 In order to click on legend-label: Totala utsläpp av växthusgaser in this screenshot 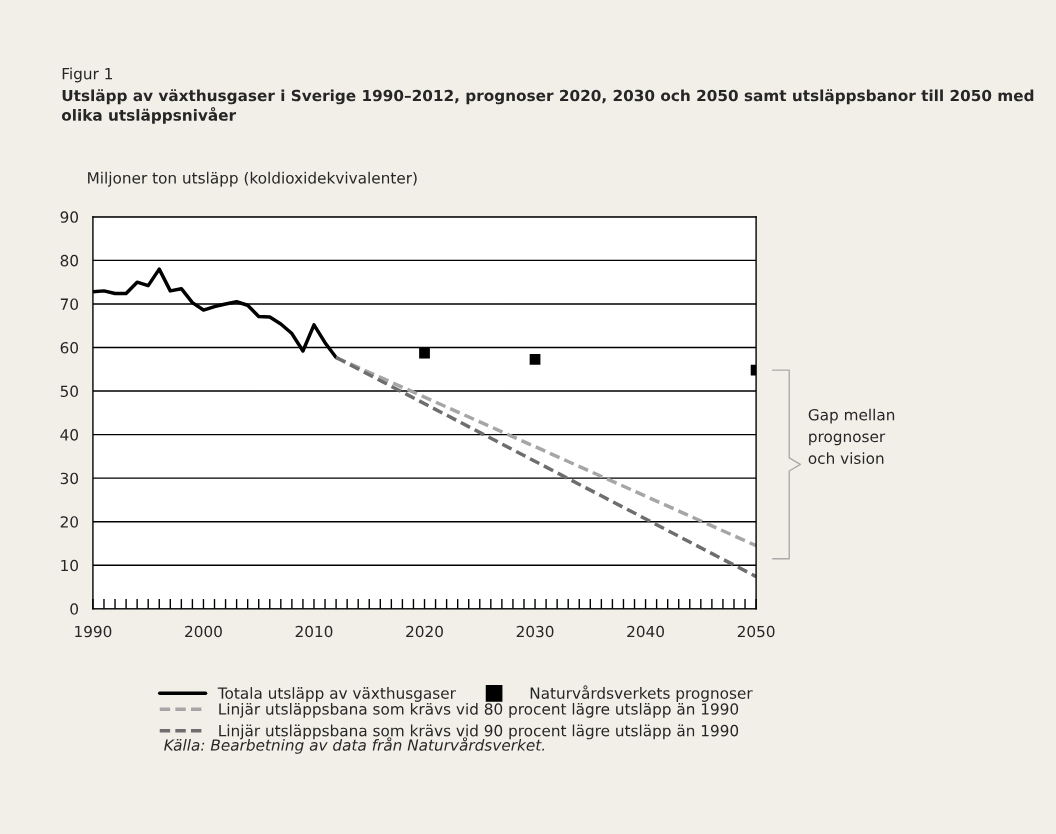, I will do `click(336, 694)`.